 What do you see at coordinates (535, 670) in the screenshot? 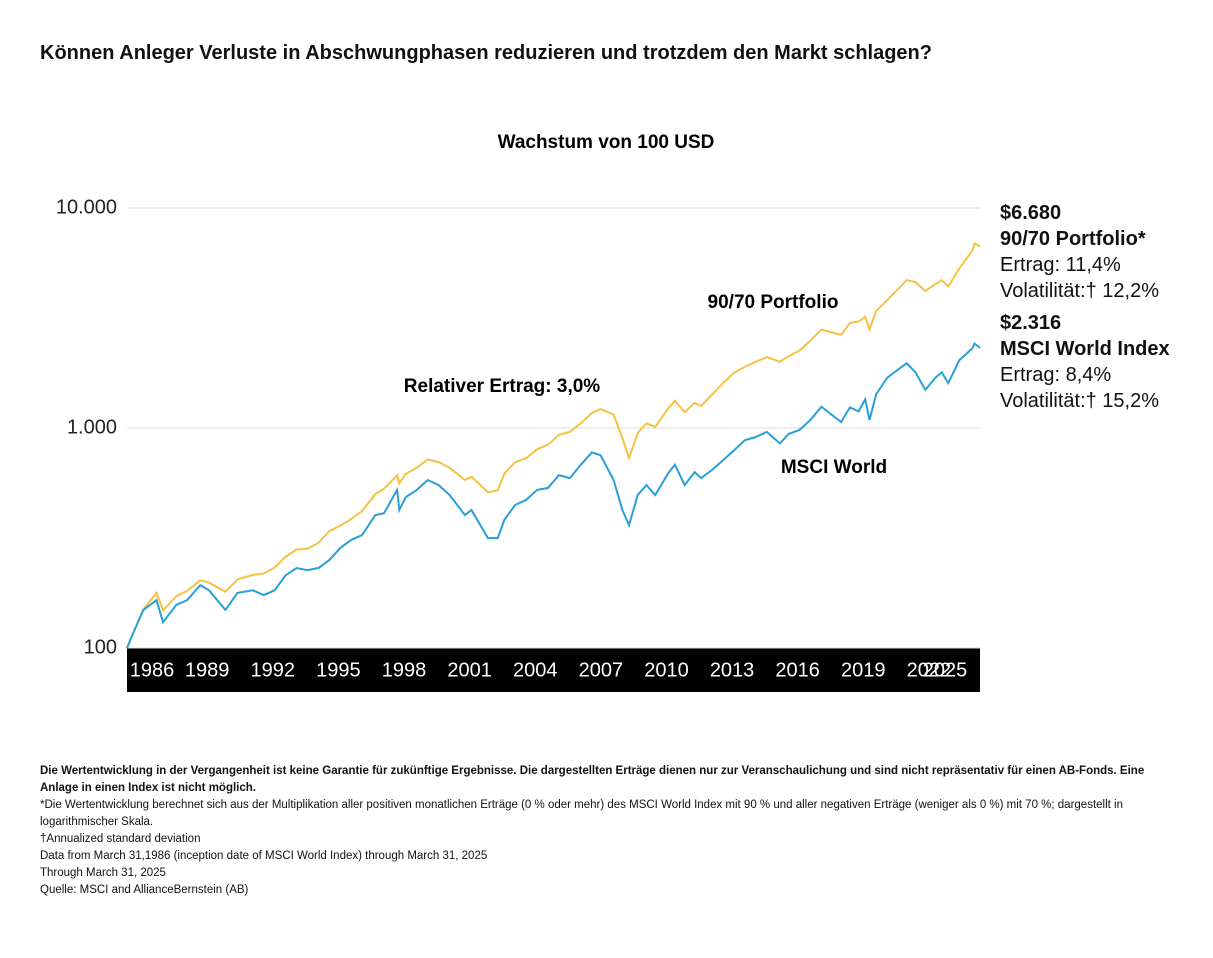
I see `x-tick-label: 2004` at bounding box center [535, 670].